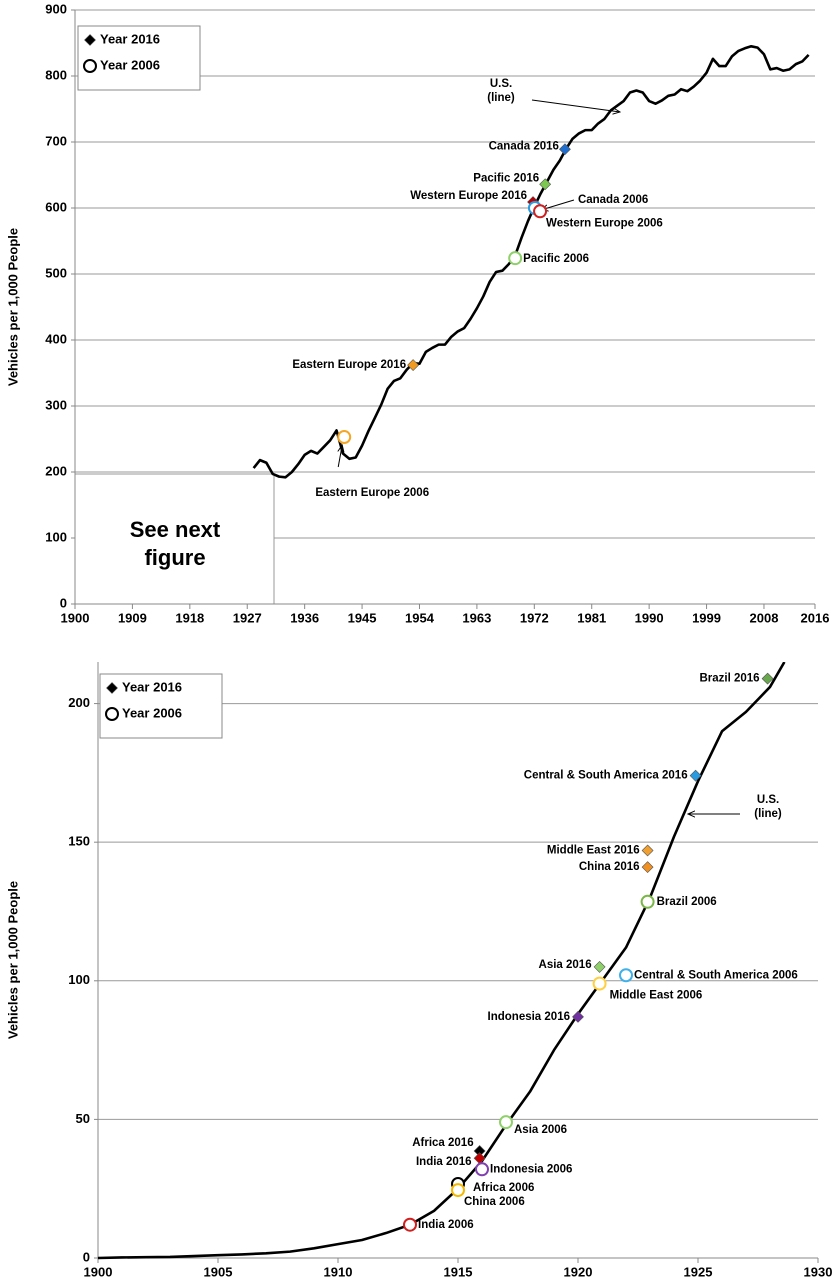 This screenshot has height=1285, width=832. Describe the element at coordinates (83, 1118) in the screenshot. I see `y-tick-label: 50` at that location.